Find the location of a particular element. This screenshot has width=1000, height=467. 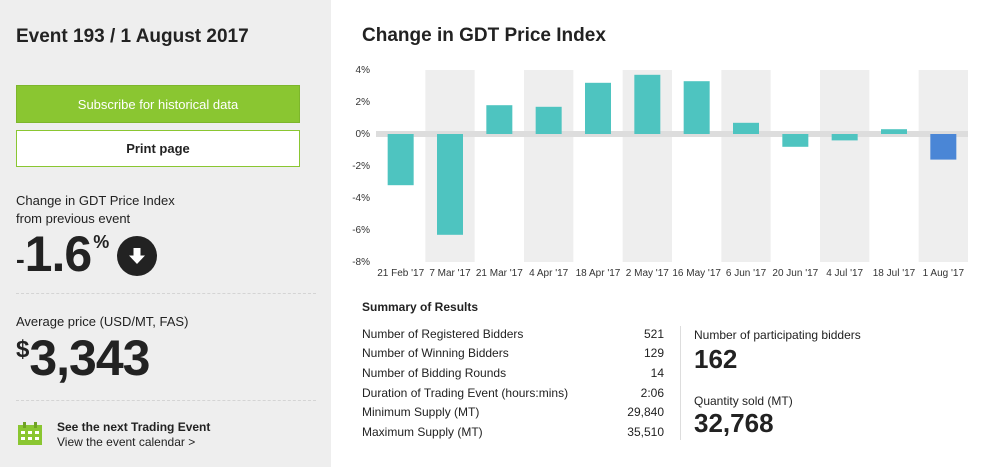

x-tick-label: 4 Jul '17 is located at coordinates (844, 273).